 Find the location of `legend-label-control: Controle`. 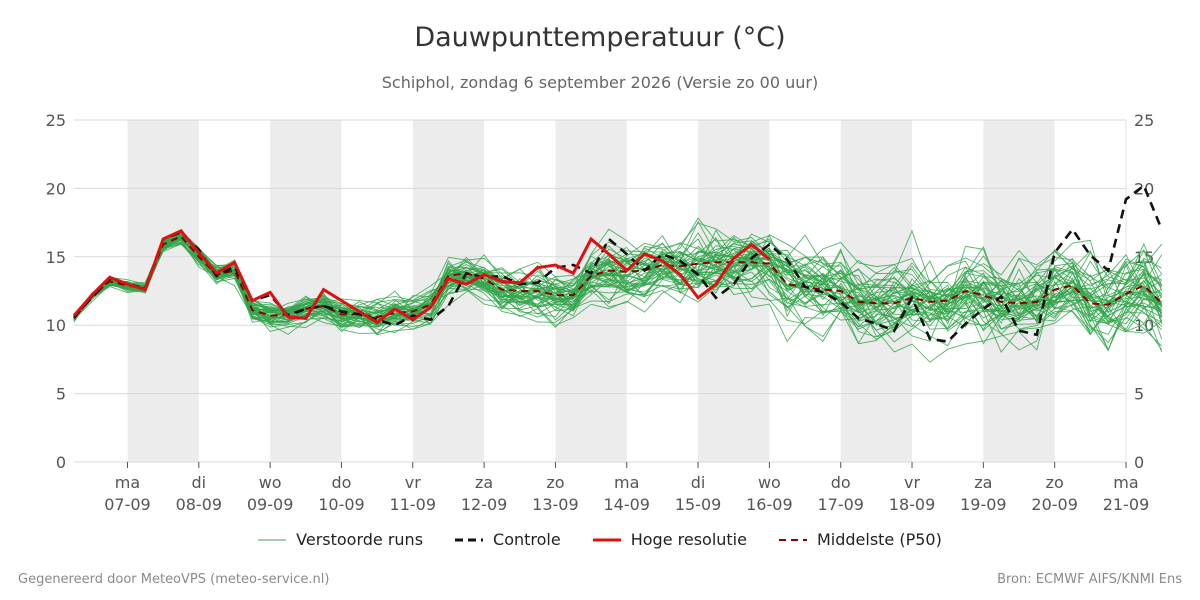

legend-label-control: Controle is located at coordinates (527, 539).